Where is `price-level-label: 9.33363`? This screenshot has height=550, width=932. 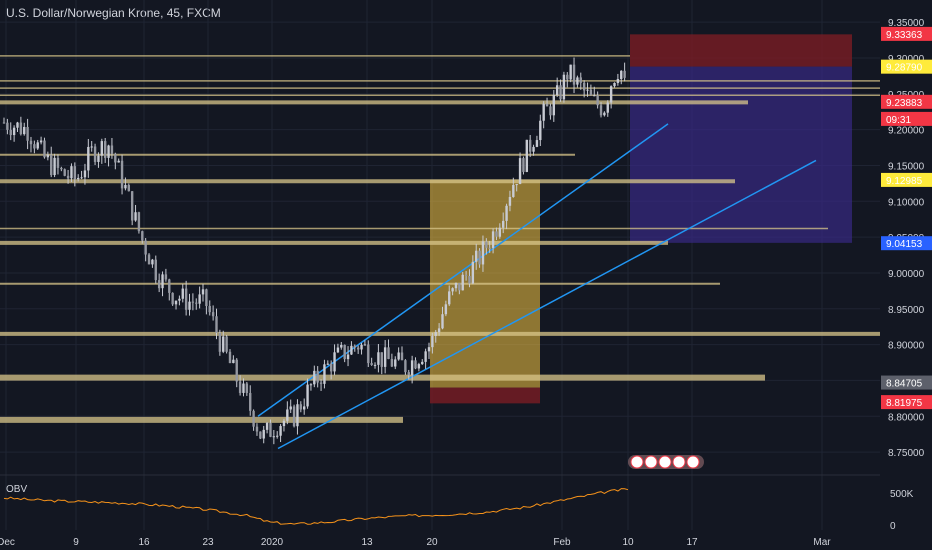
price-level-label: 9.33363 is located at coordinates (904, 35).